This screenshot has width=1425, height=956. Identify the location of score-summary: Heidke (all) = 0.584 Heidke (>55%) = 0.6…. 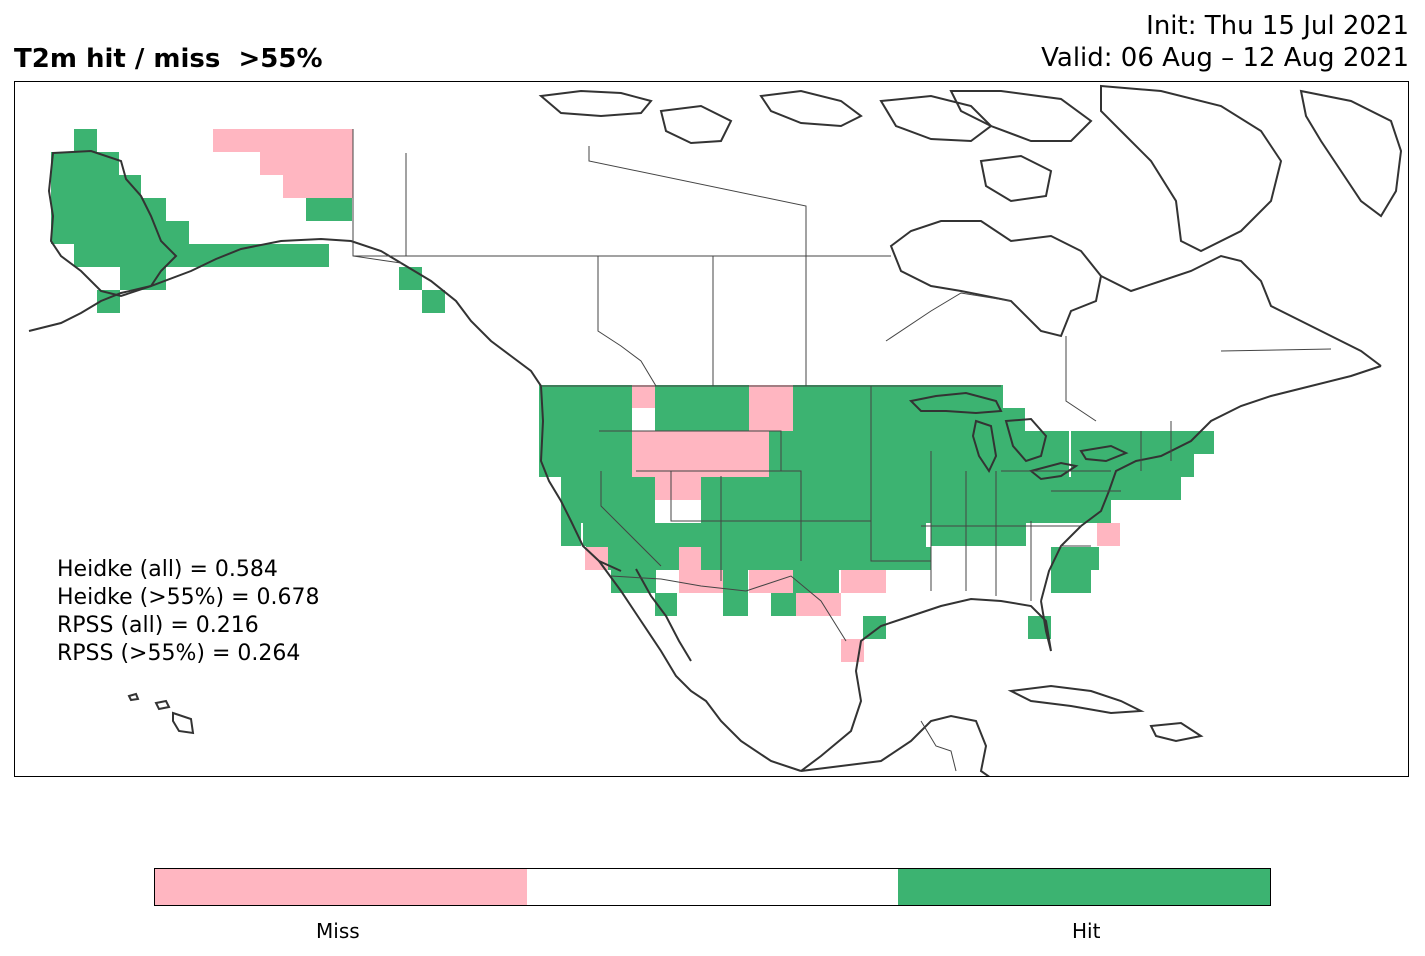
(188, 612).